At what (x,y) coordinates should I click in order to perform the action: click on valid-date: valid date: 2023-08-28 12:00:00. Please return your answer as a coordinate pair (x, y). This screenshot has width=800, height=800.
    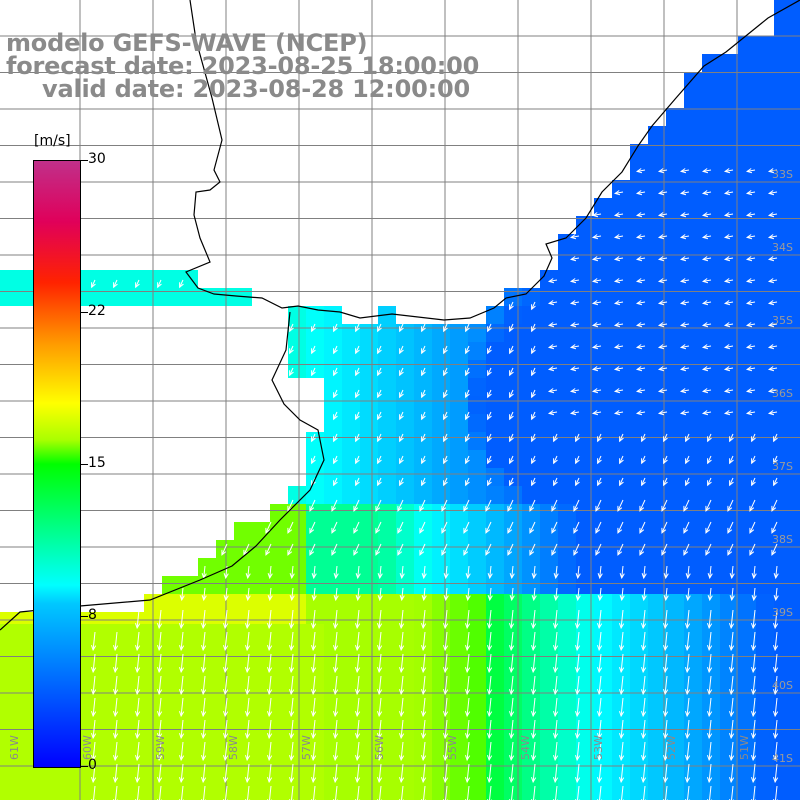
    Looking at the image, I should click on (256, 89).